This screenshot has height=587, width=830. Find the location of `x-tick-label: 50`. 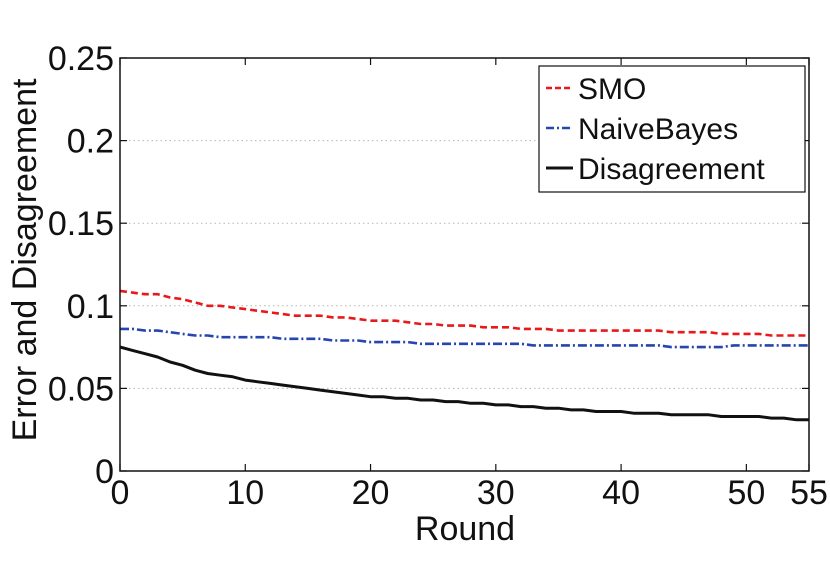

x-tick-label: 50 is located at coordinates (746, 493).